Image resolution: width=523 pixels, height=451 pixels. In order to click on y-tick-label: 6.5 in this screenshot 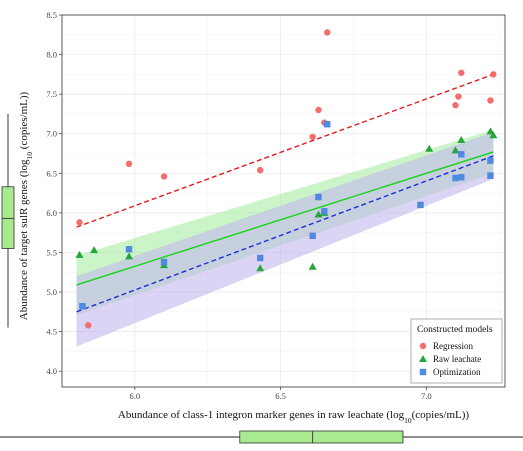, I will do `click(51, 173)`.